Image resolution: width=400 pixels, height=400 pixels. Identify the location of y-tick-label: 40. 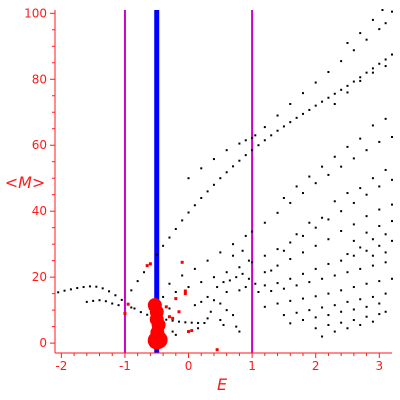
(39, 211).